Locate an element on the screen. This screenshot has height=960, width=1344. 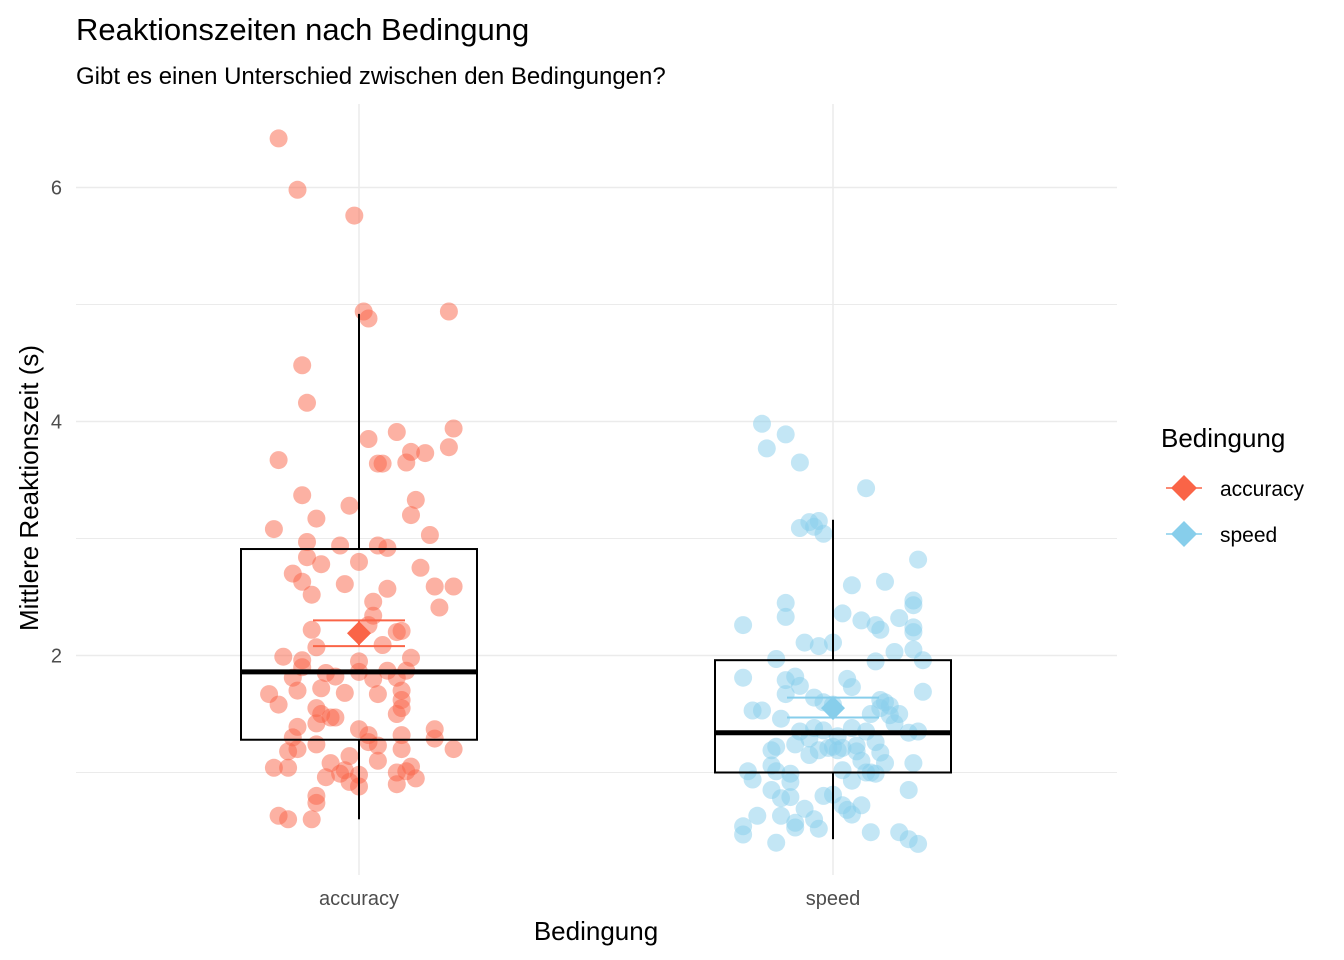
legend: Bedingung accuracy speed is located at coordinates (1233, 485).